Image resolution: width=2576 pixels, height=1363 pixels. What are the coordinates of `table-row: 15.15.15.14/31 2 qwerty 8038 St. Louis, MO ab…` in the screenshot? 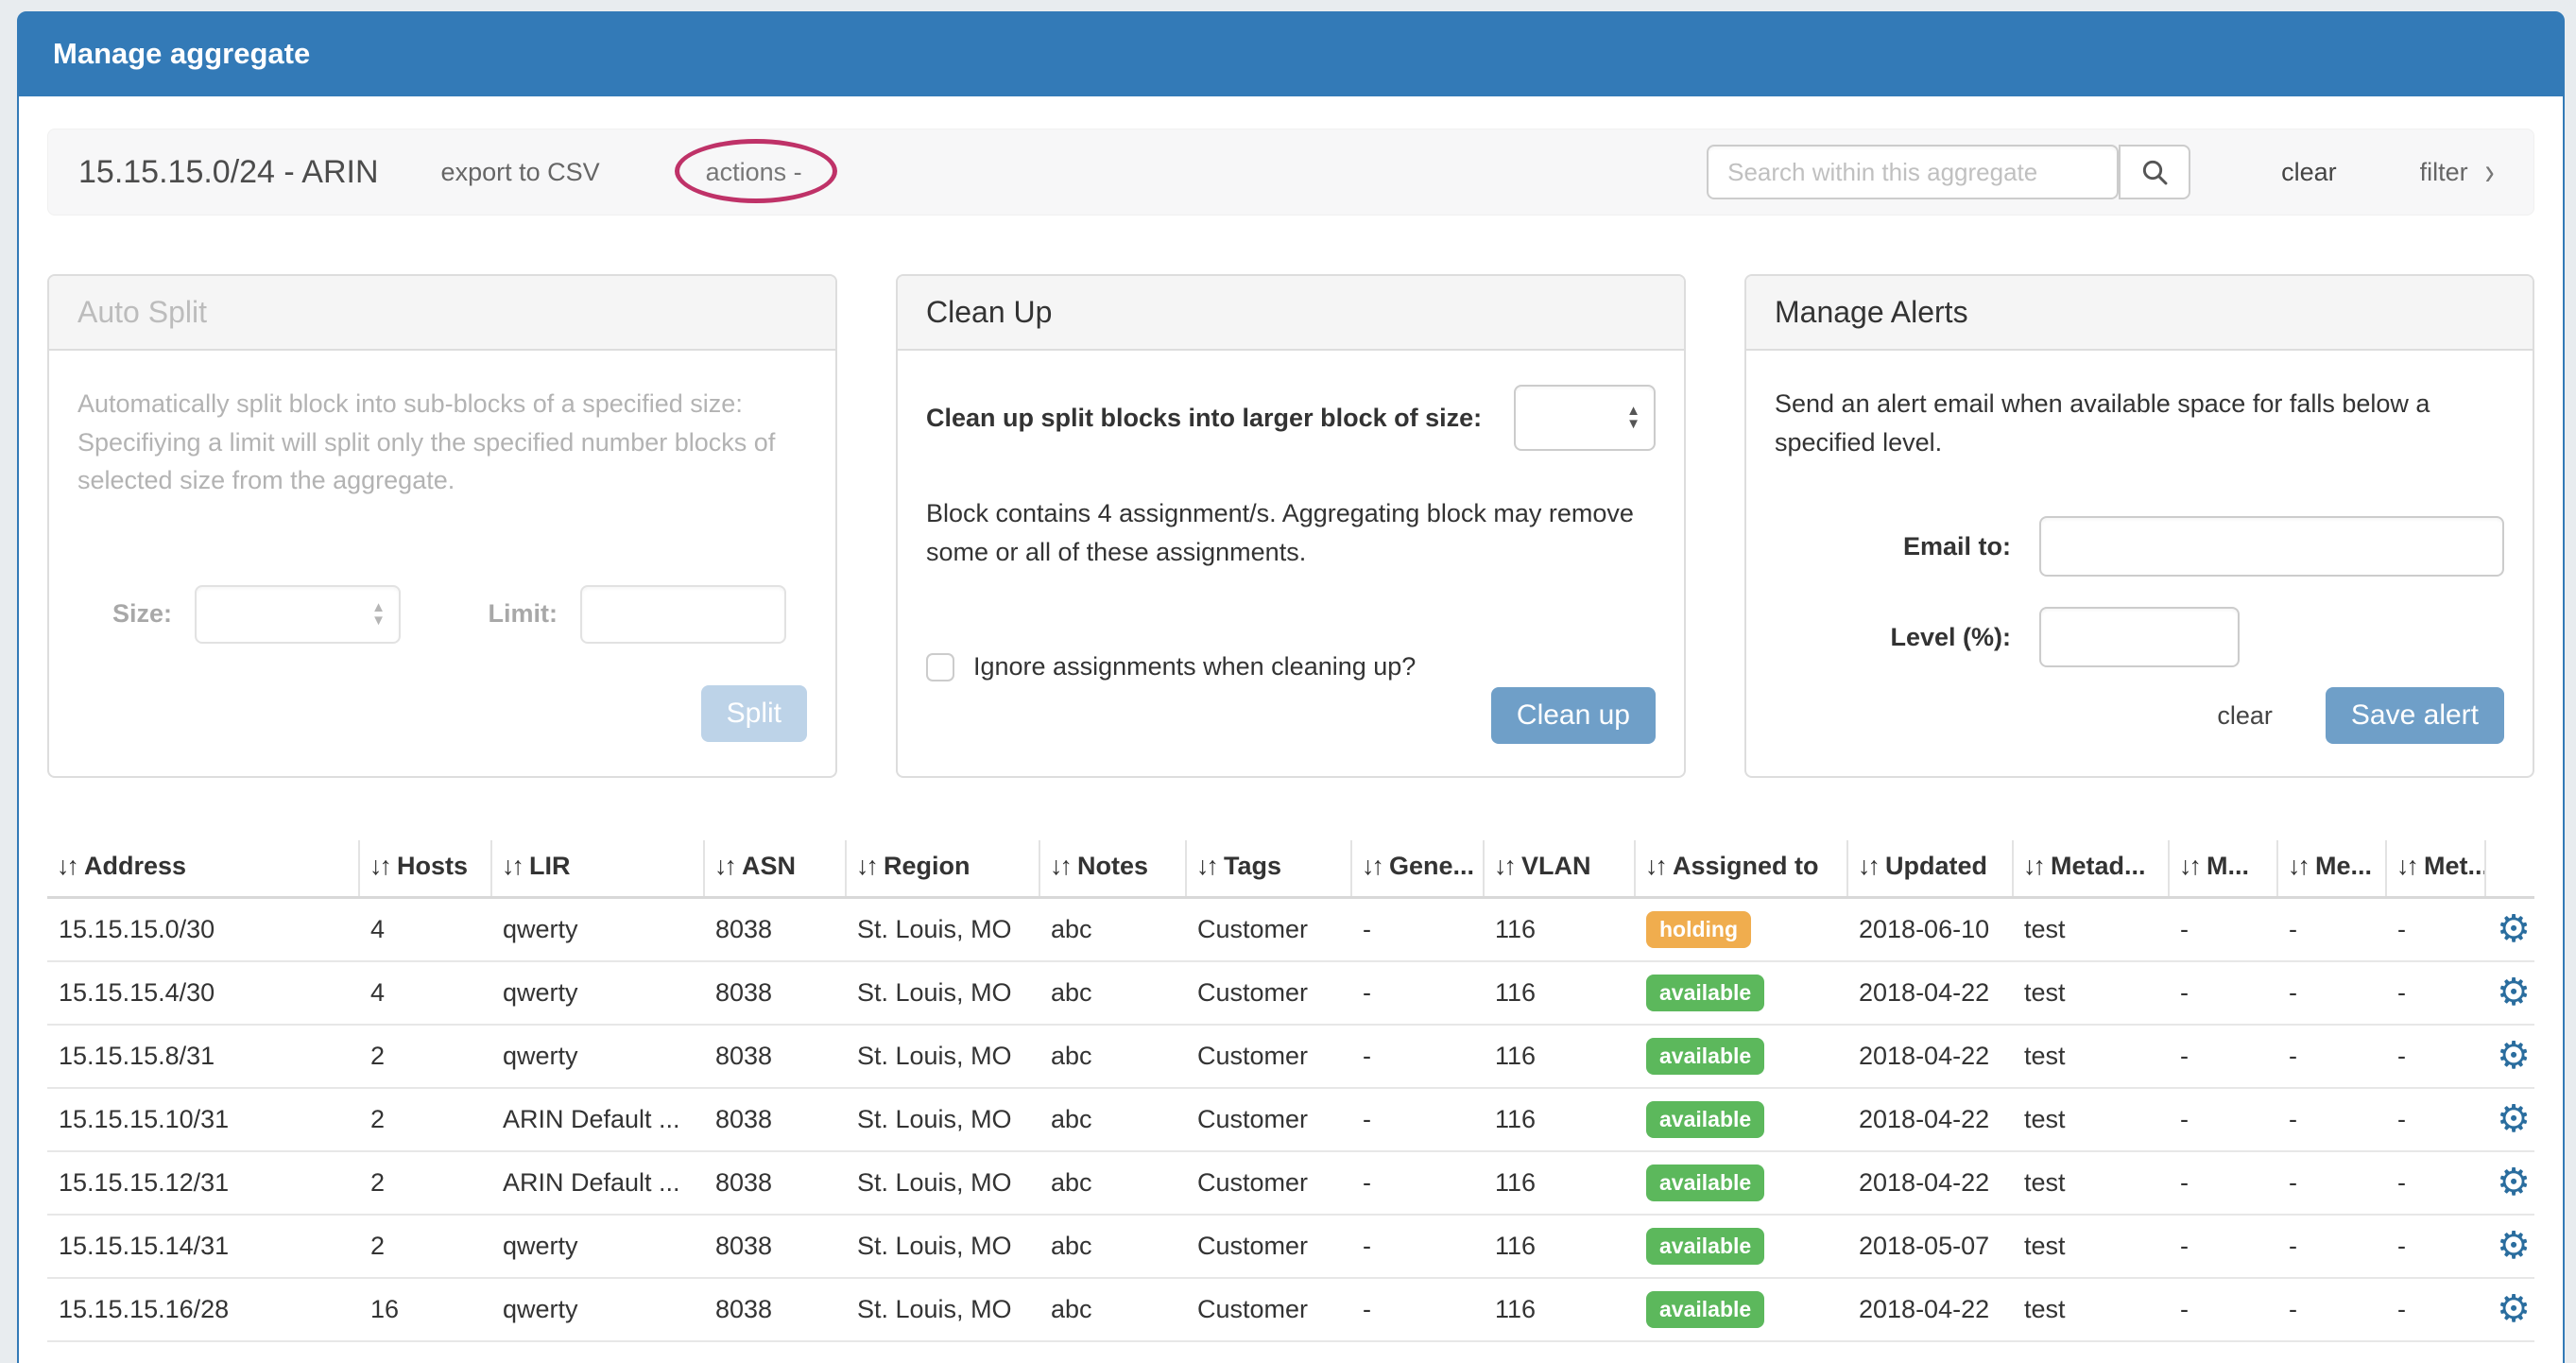 It's located at (1290, 1246).